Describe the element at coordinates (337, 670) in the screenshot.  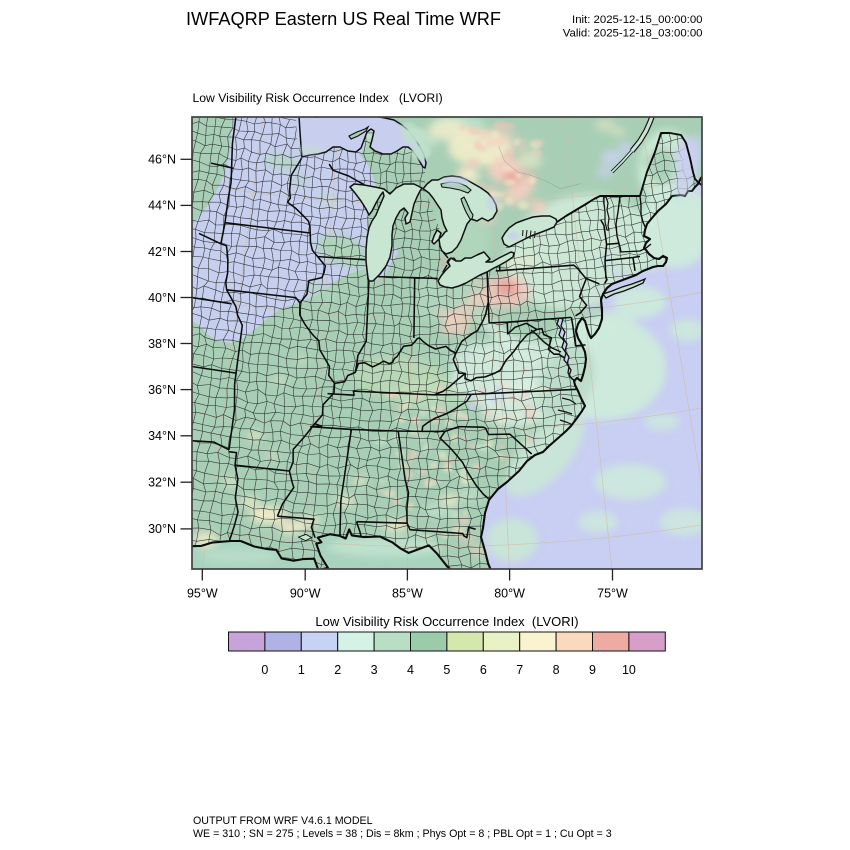
I see `svg-text: 2` at that location.